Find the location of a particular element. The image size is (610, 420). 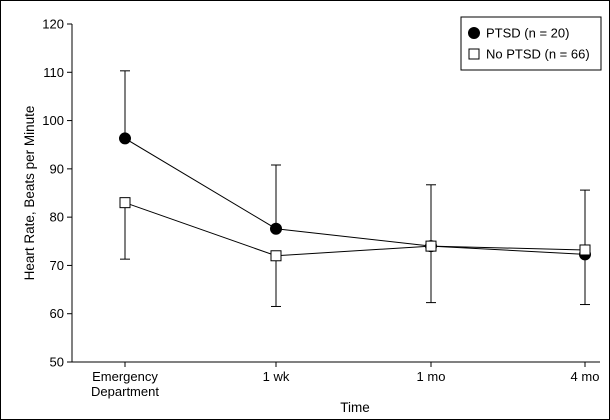

series-line-no-ptsd is located at coordinates (355, 229).